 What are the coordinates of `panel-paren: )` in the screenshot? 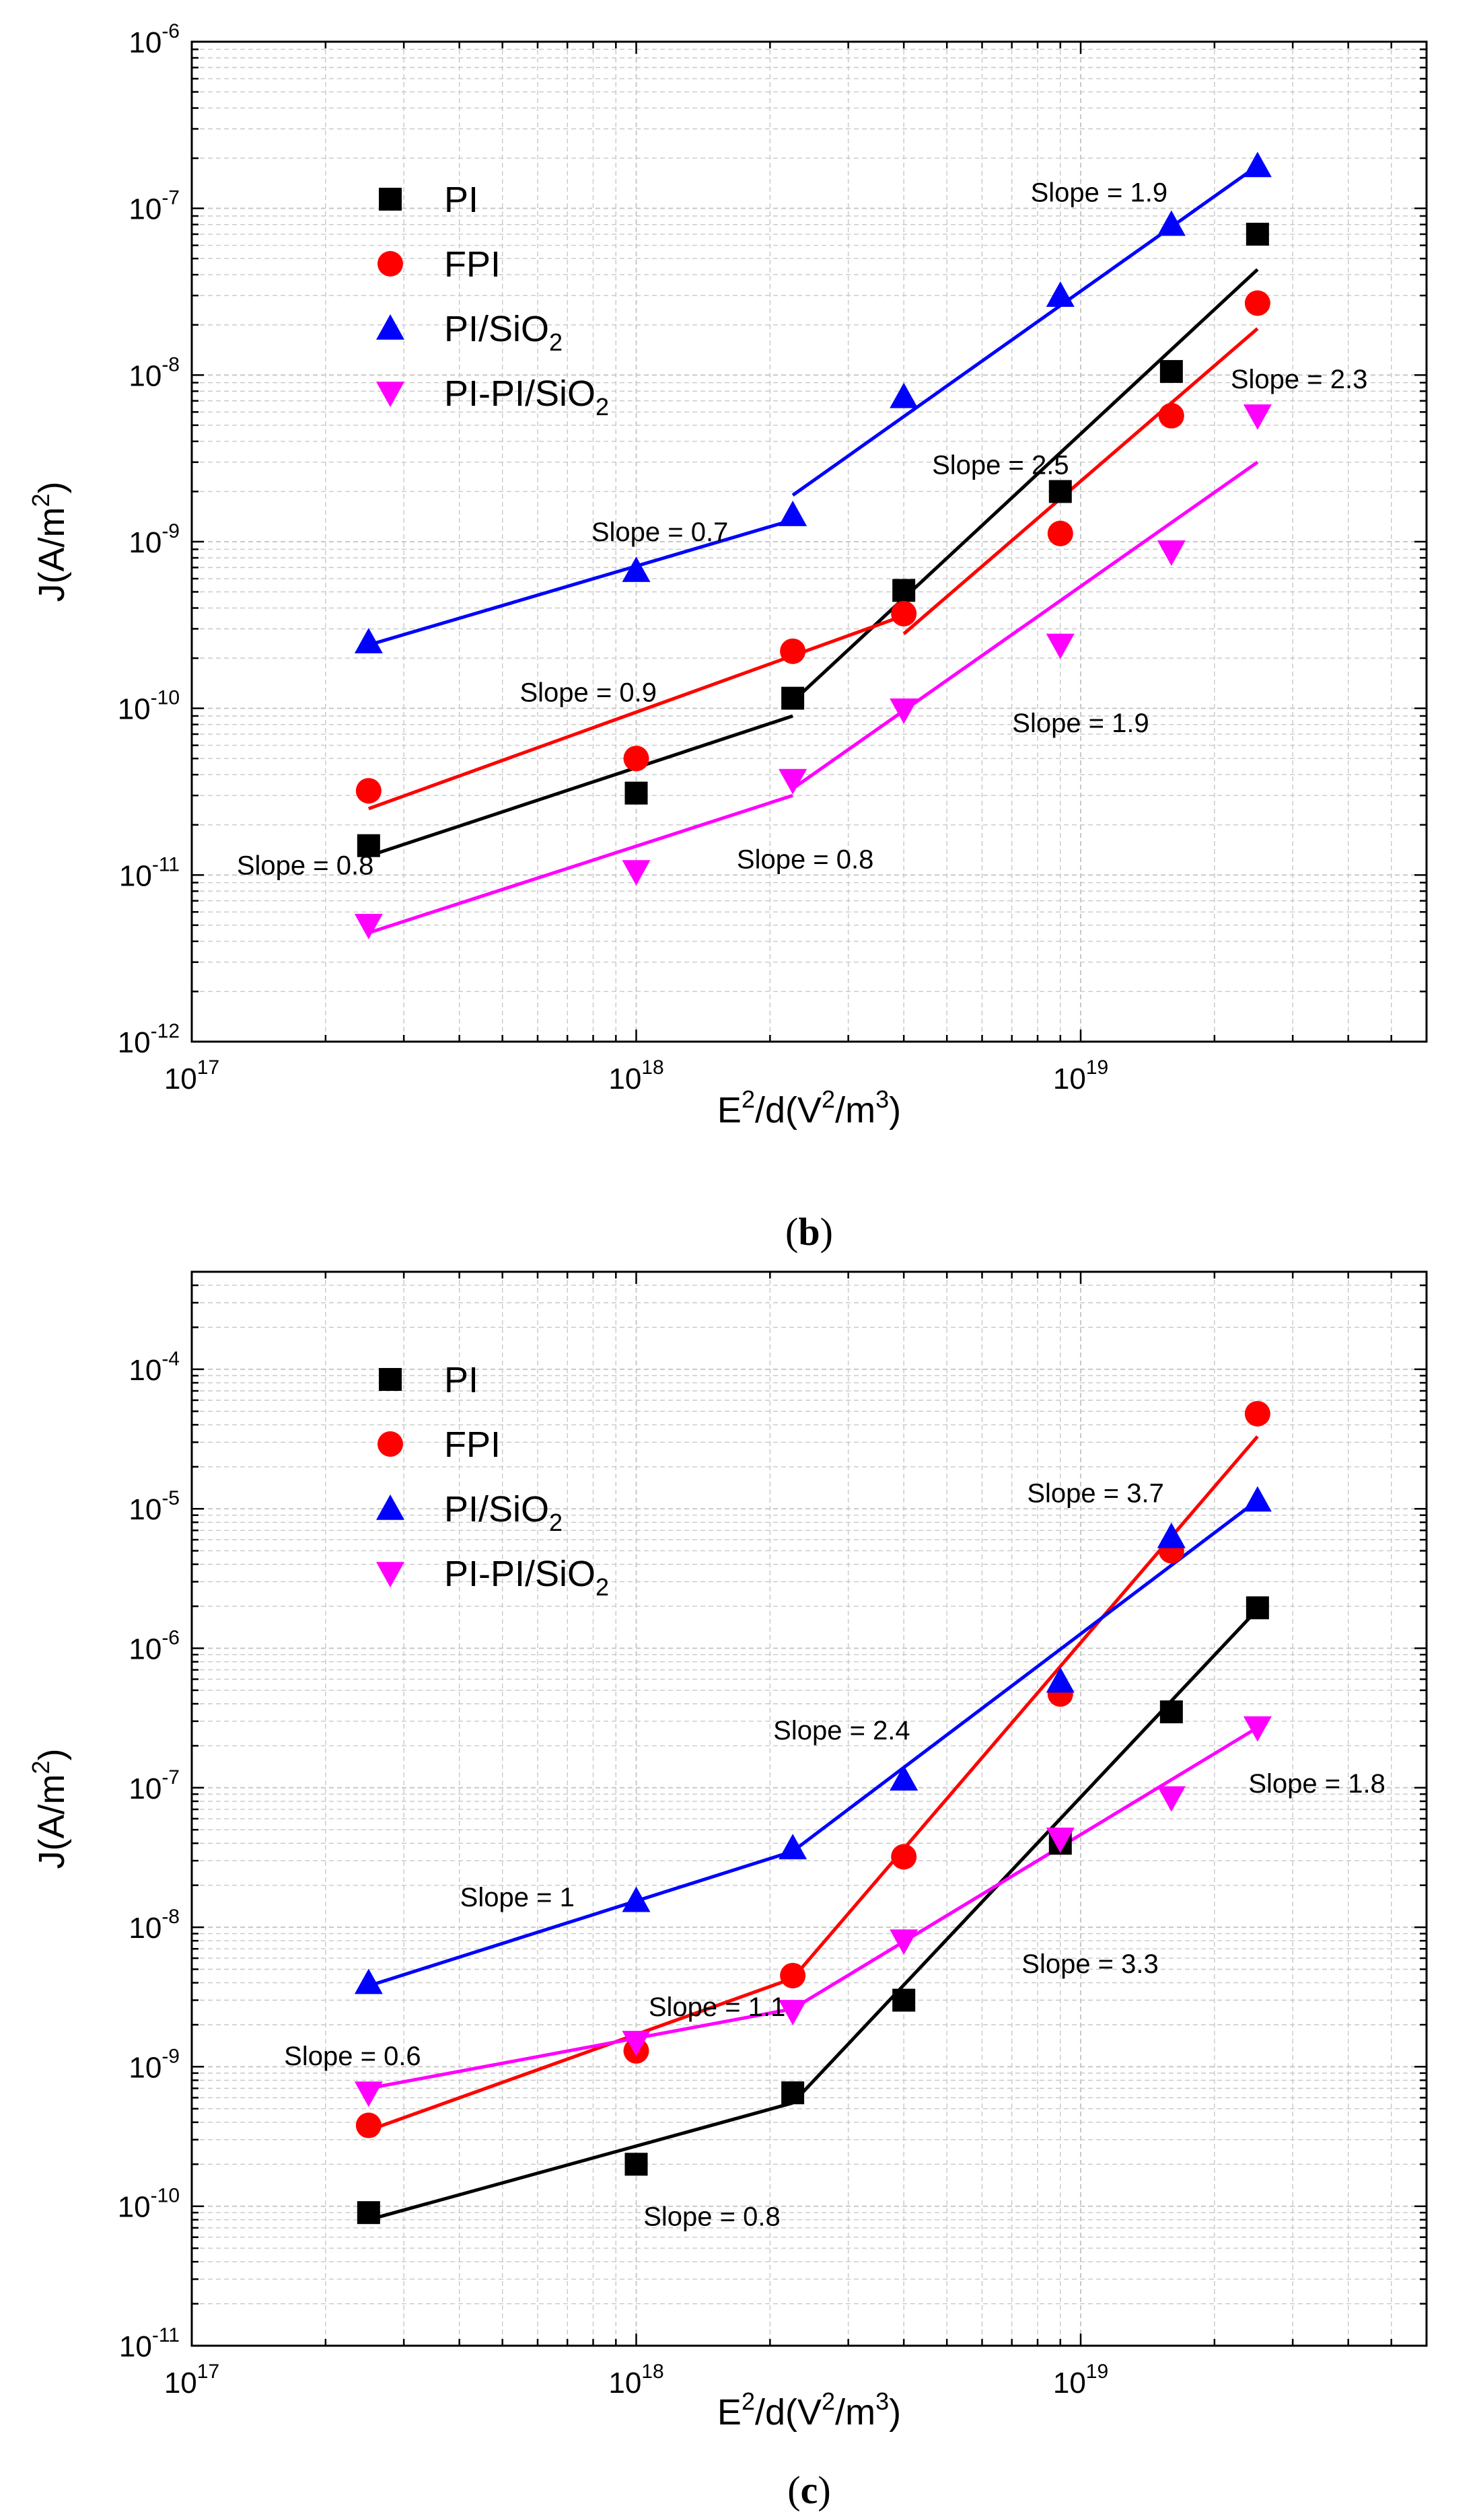 It's located at (826, 1232).